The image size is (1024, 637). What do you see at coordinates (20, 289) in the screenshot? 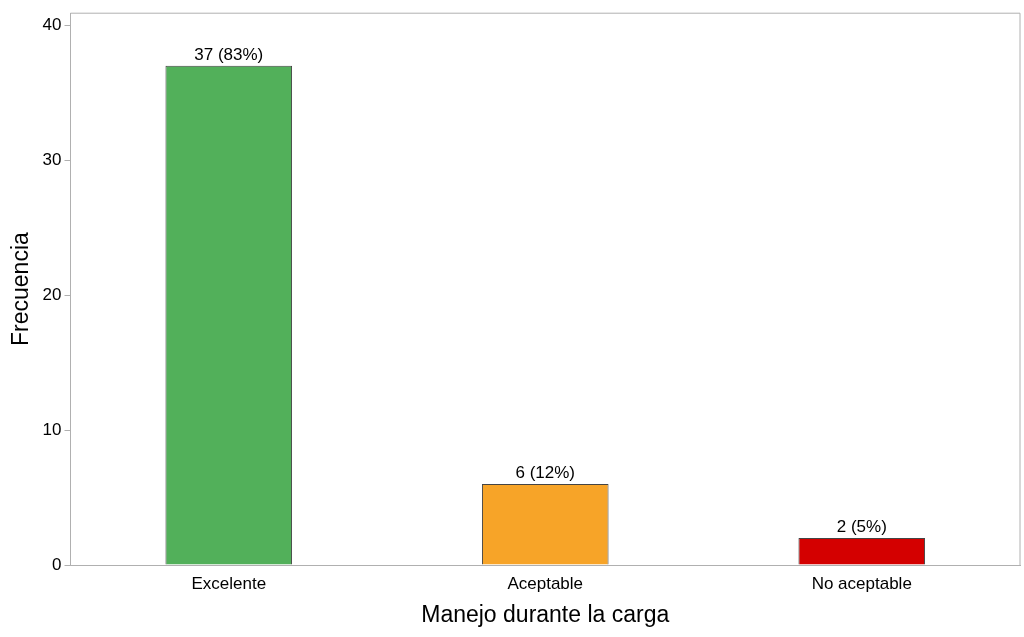
I see `y-axis-title: Frecuencia` at bounding box center [20, 289].